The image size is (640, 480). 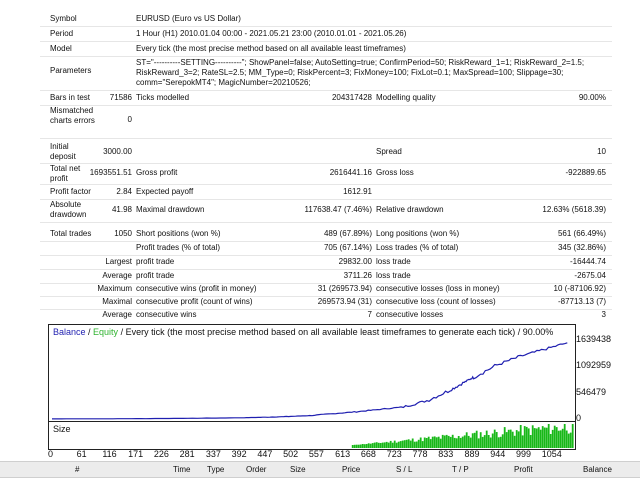 I want to click on average-profit-value: 3711.26, so click(x=357, y=275).